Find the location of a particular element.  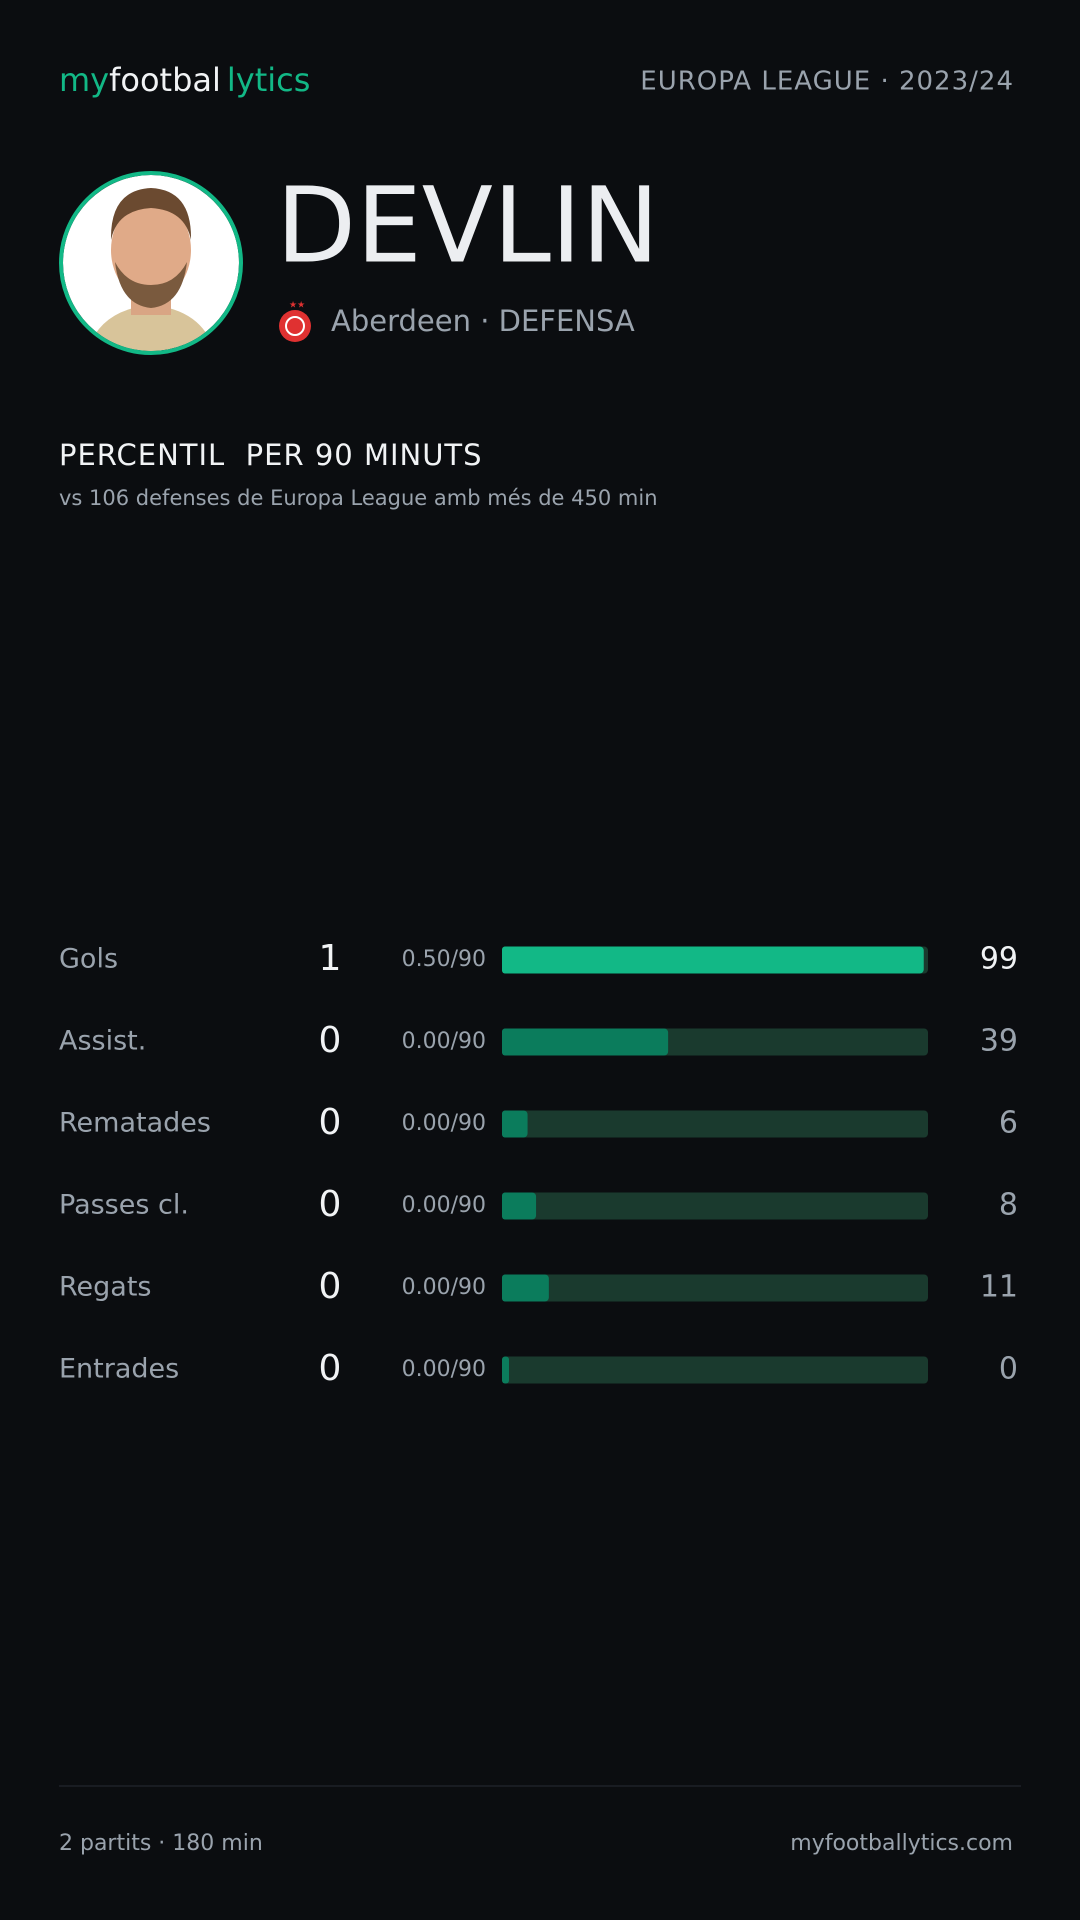

stat-label: Assist. is located at coordinates (102, 1041).